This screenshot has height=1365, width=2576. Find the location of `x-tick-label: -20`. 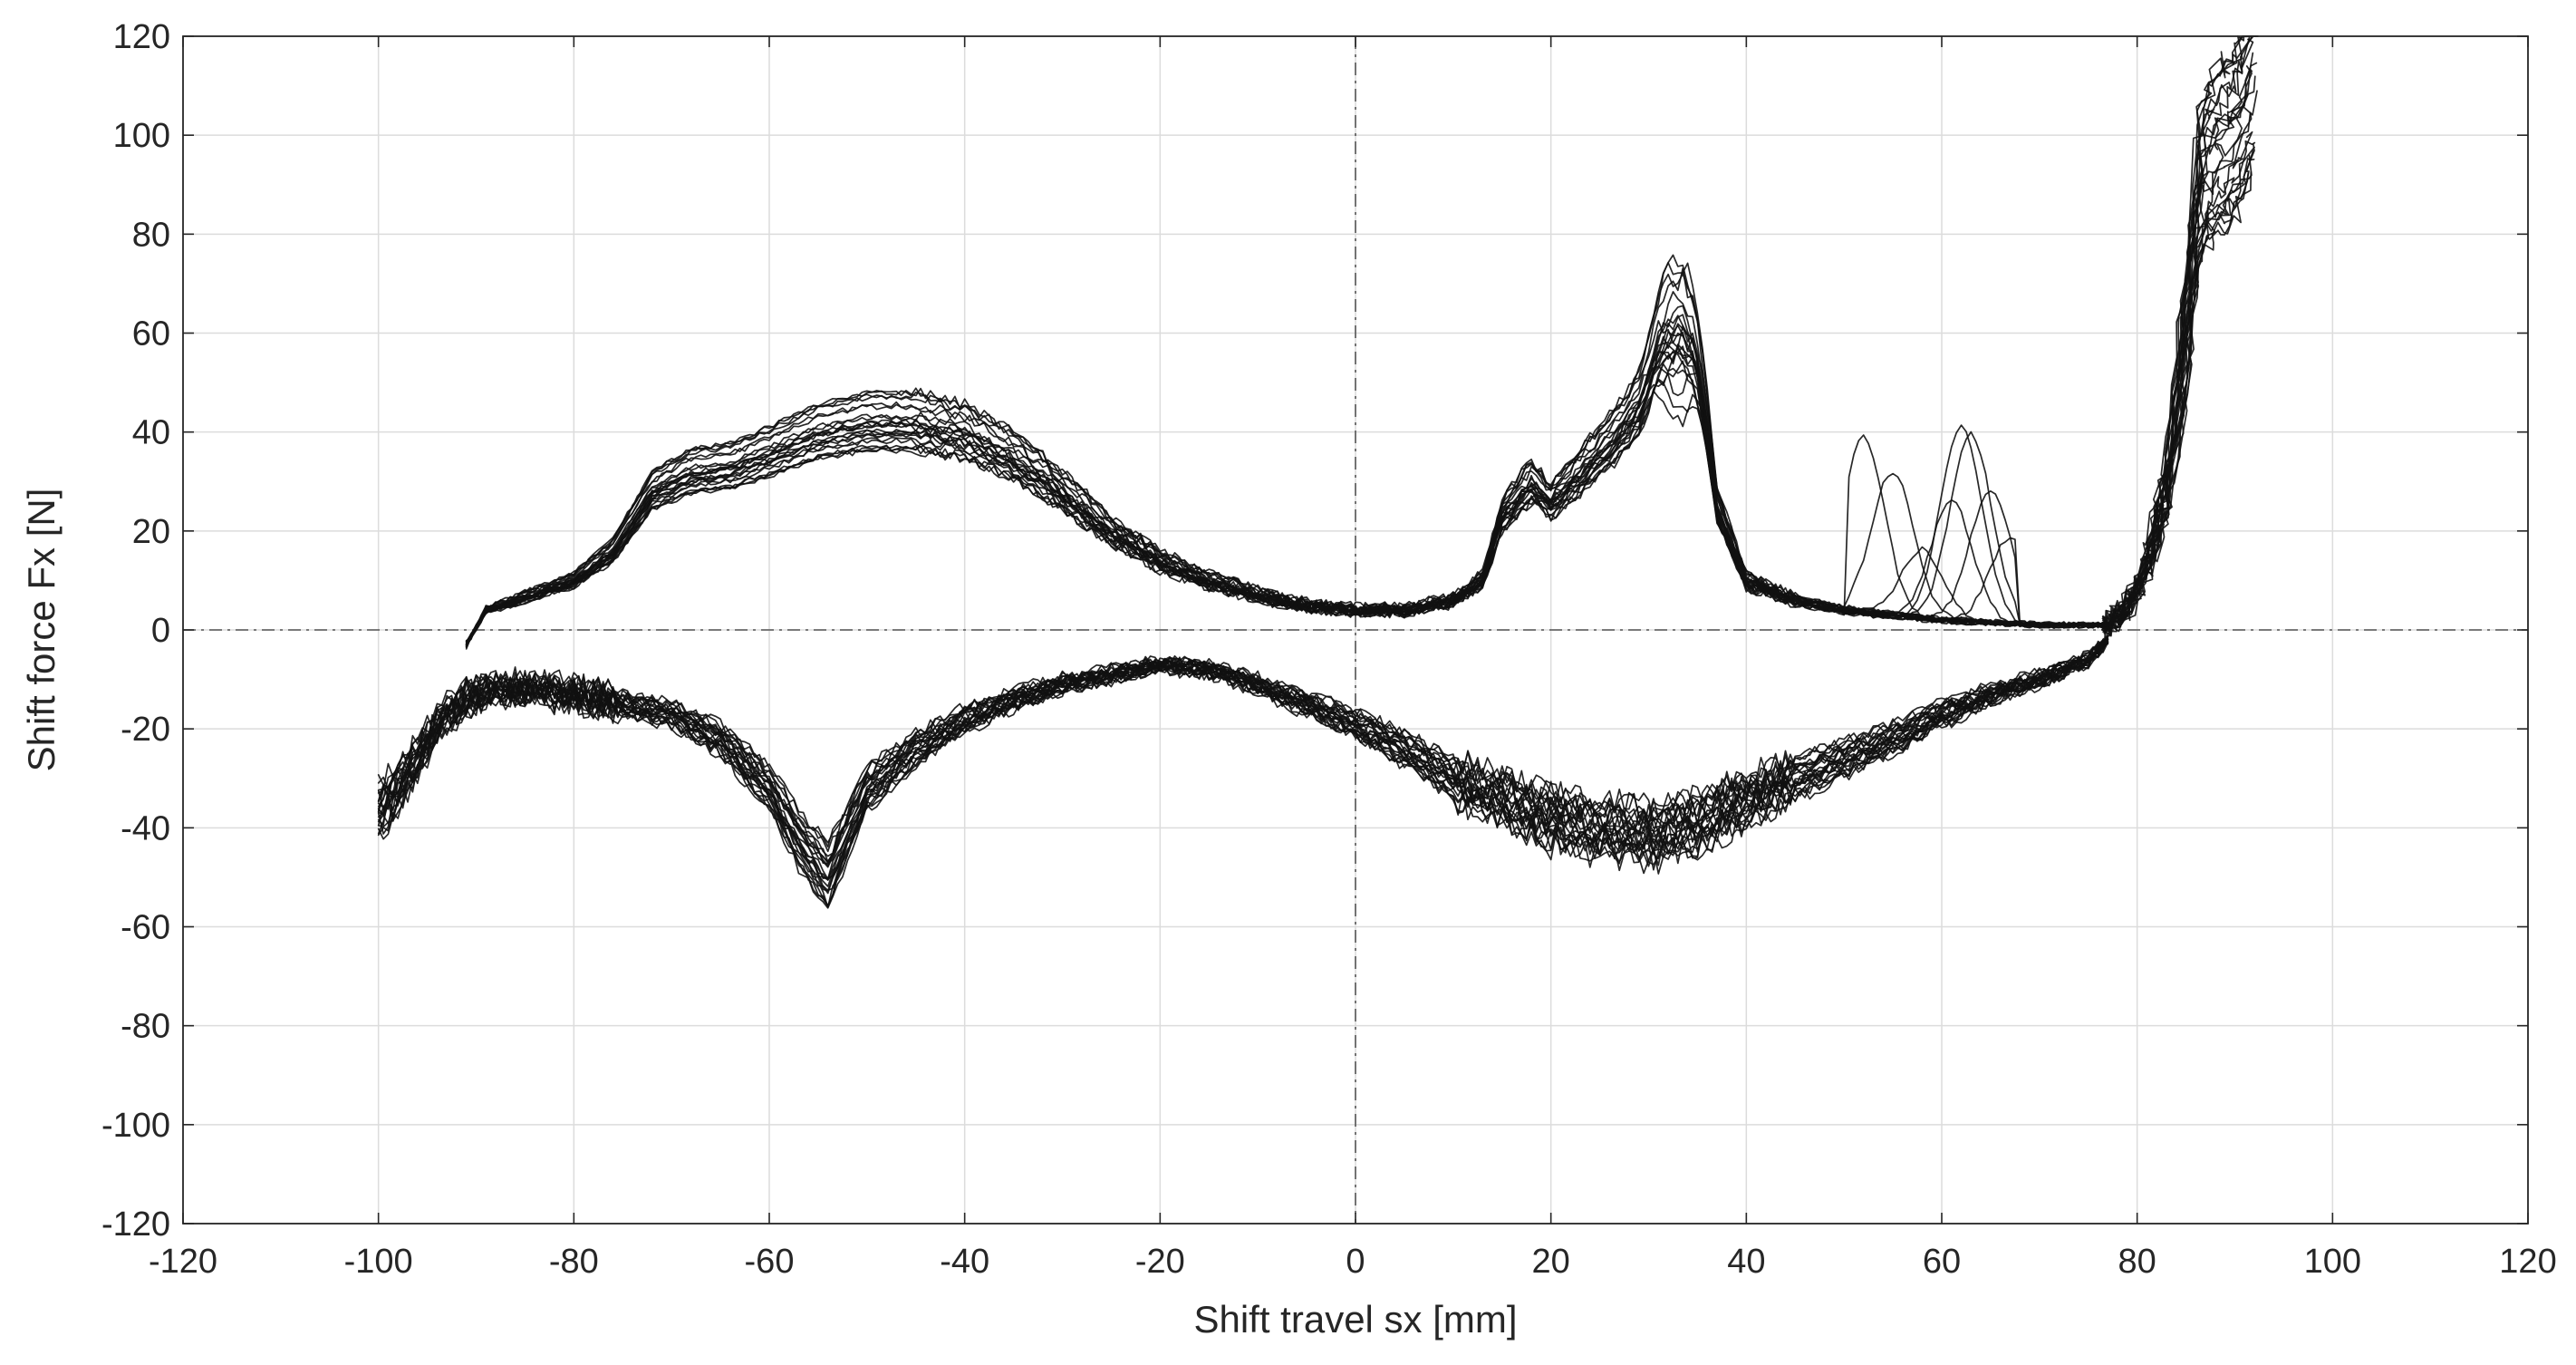

x-tick-label: -20 is located at coordinates (1160, 1262).